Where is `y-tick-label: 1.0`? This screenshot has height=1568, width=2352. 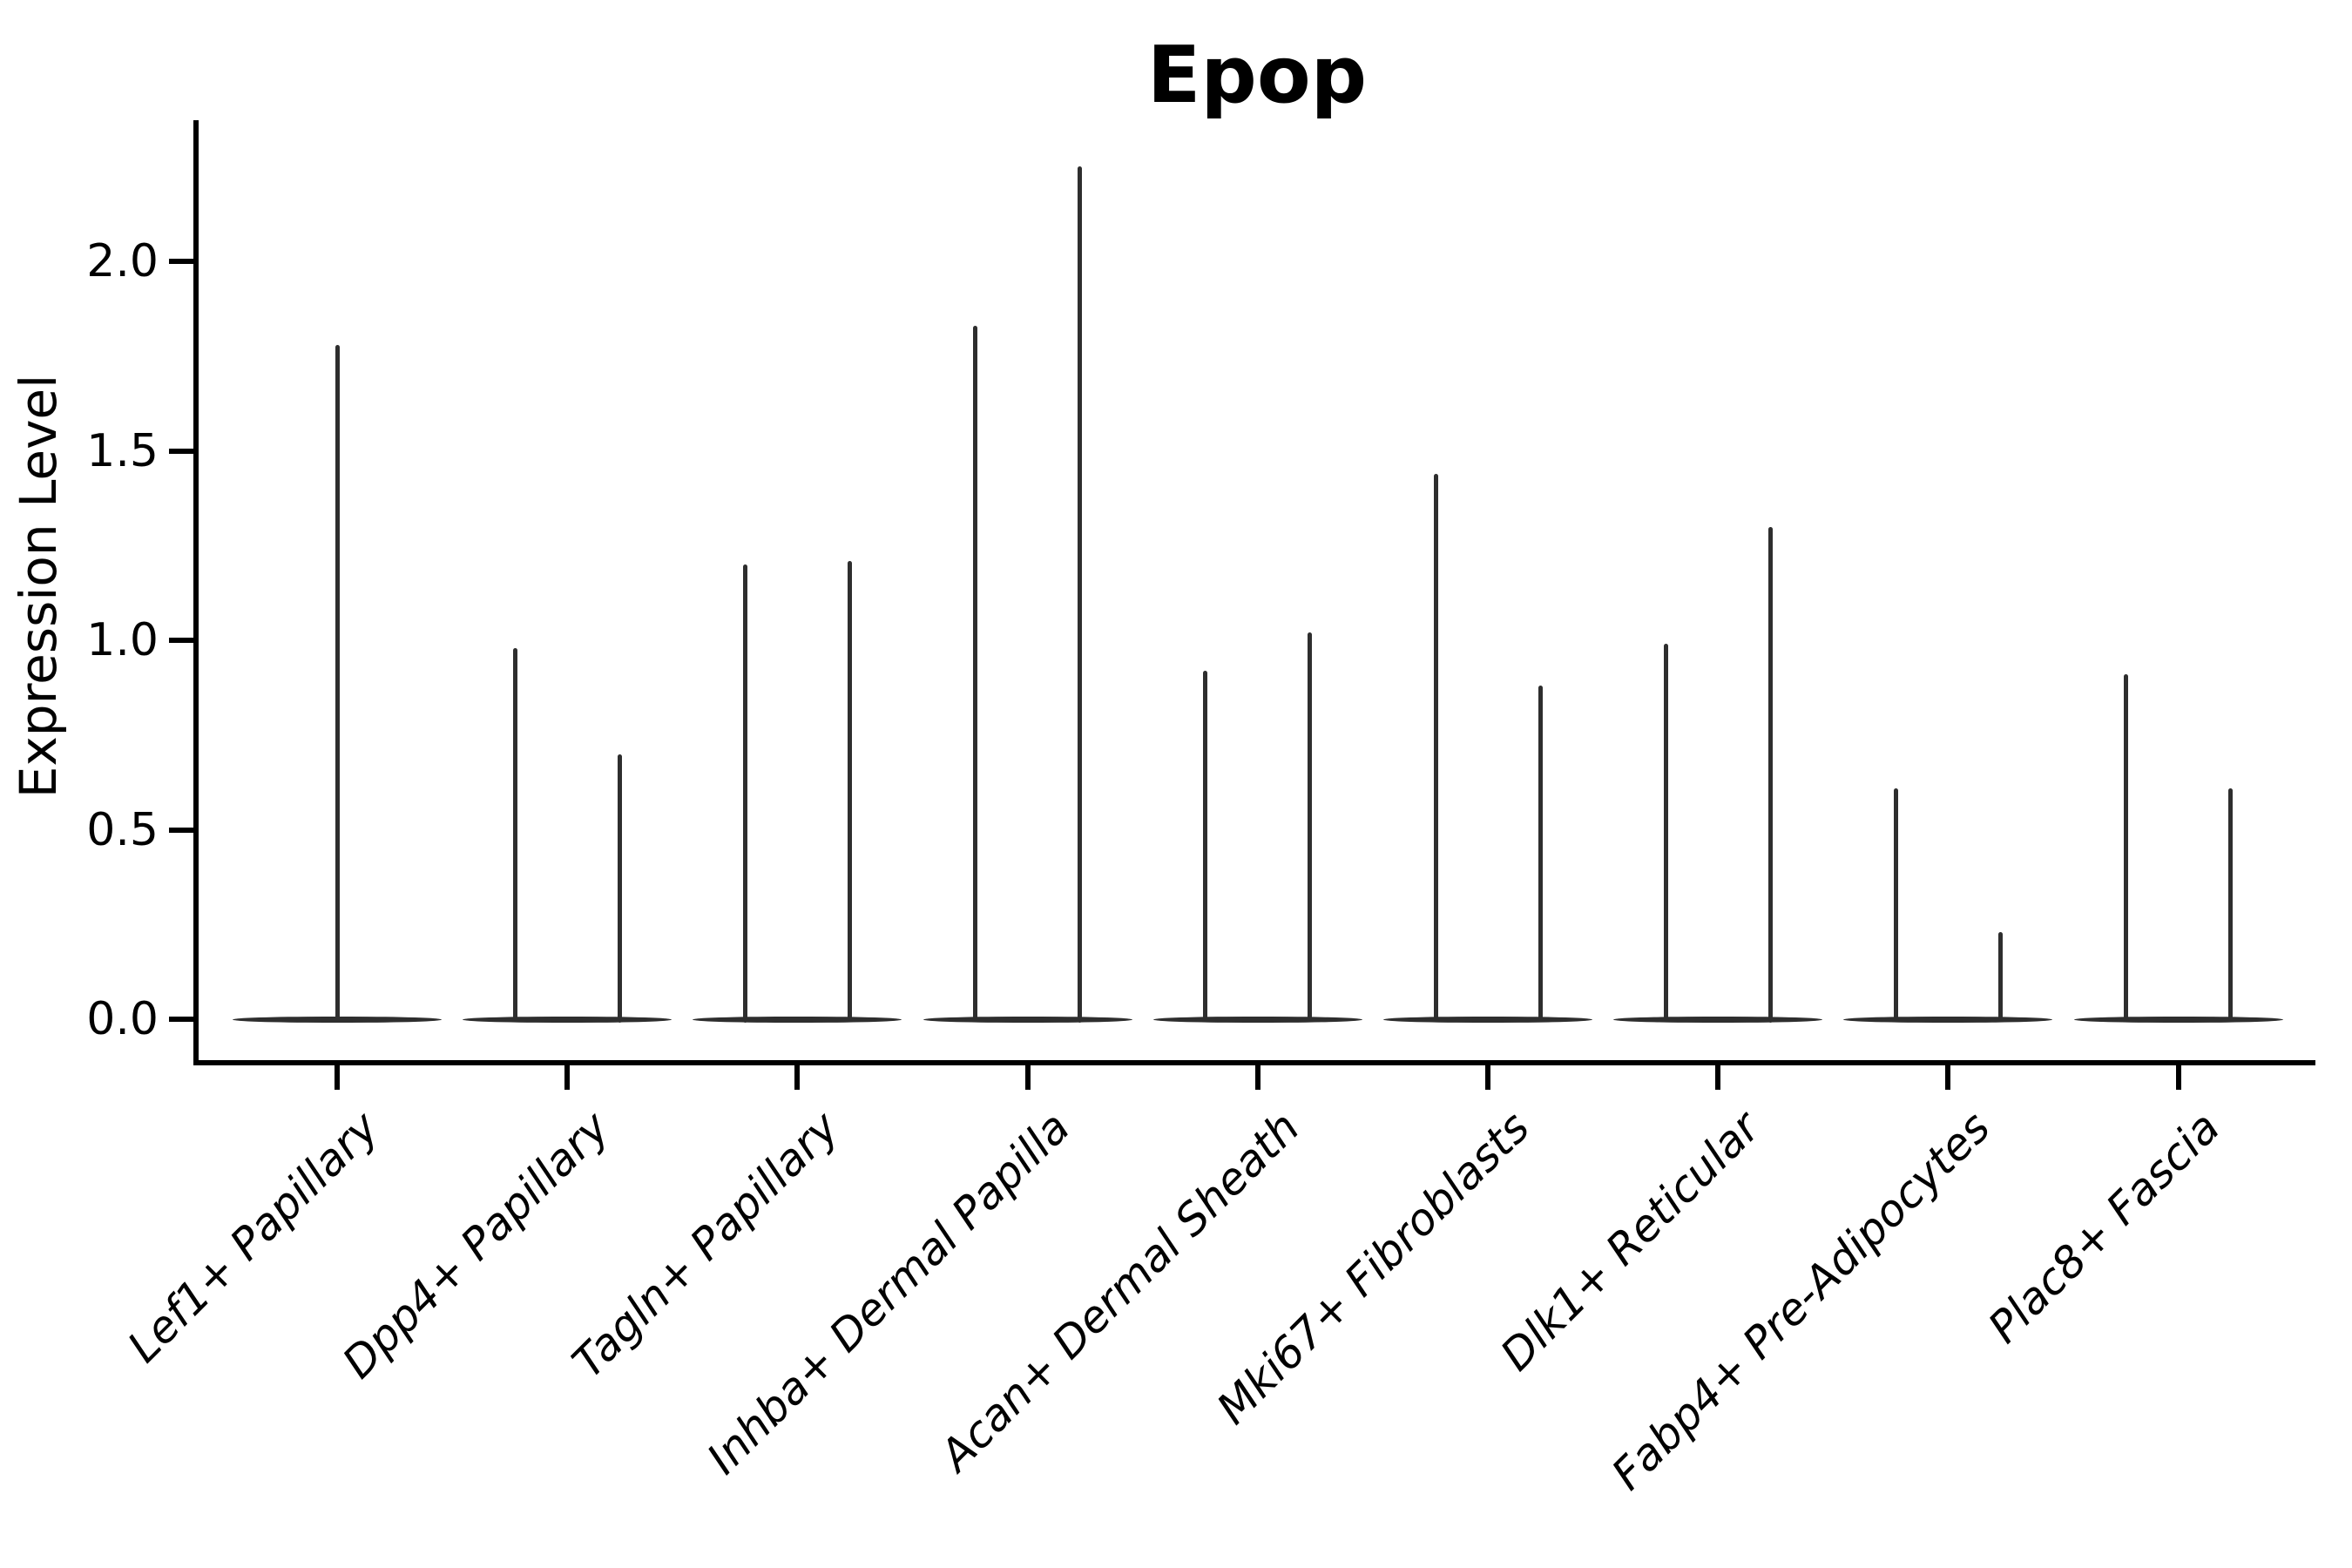
y-tick-label: 1.0 is located at coordinates (122, 640).